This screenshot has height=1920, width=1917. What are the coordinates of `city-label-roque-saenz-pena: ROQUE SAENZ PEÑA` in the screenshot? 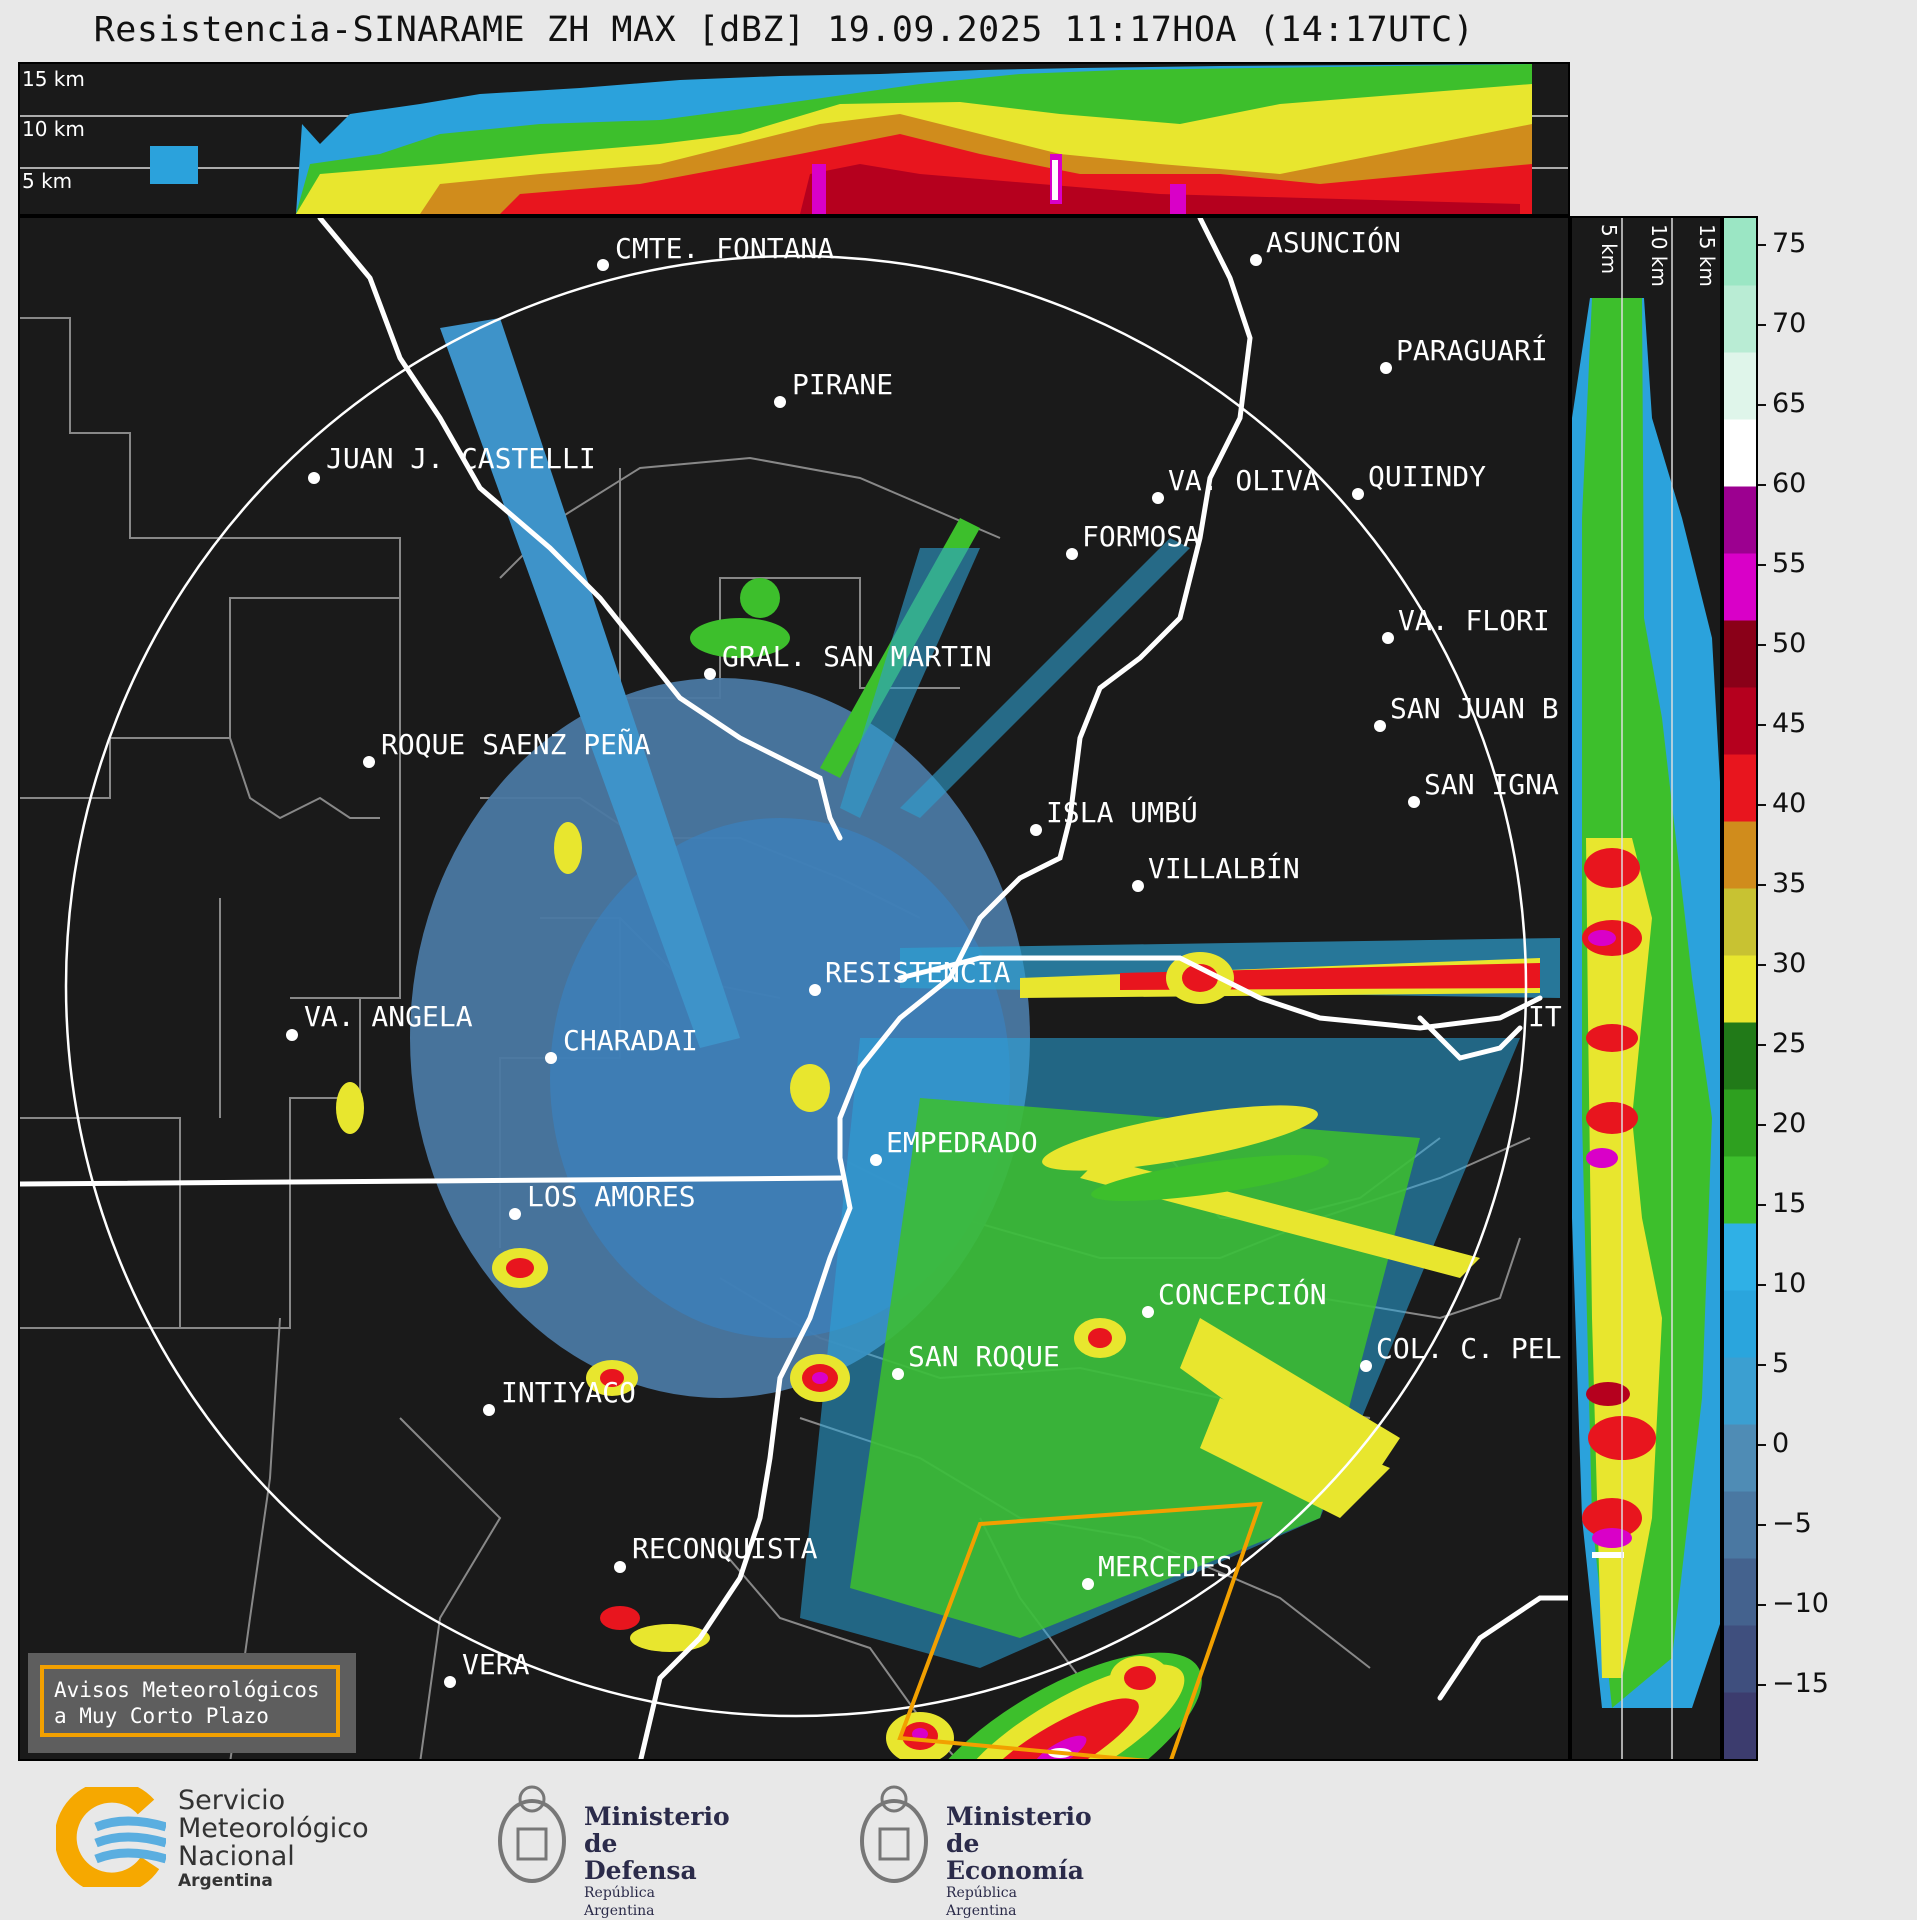 It's located at (516, 744).